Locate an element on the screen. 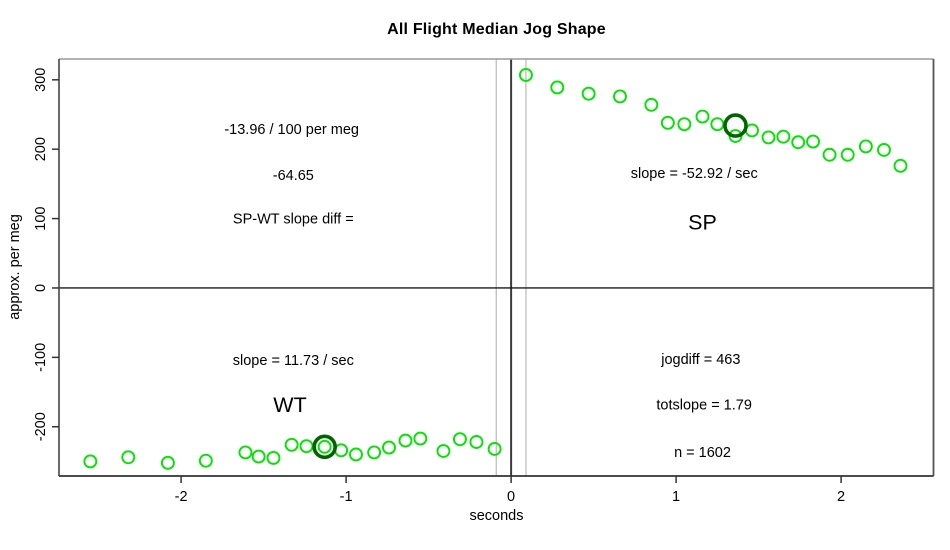 The width and height of the screenshot is (950, 550). y-tick-label: 200 is located at coordinates (41, 149).